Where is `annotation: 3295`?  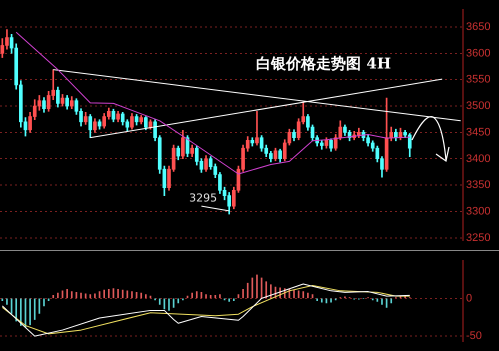 annotation: 3295 is located at coordinates (203, 197).